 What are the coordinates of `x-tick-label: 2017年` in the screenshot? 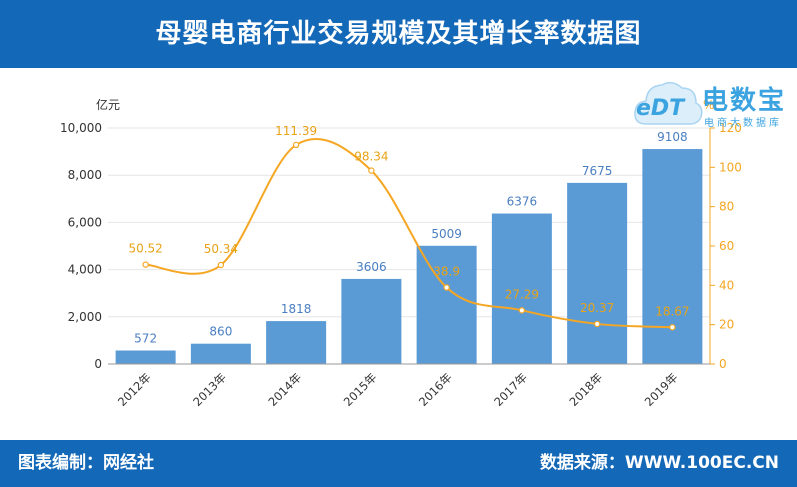 It's located at (510, 389).